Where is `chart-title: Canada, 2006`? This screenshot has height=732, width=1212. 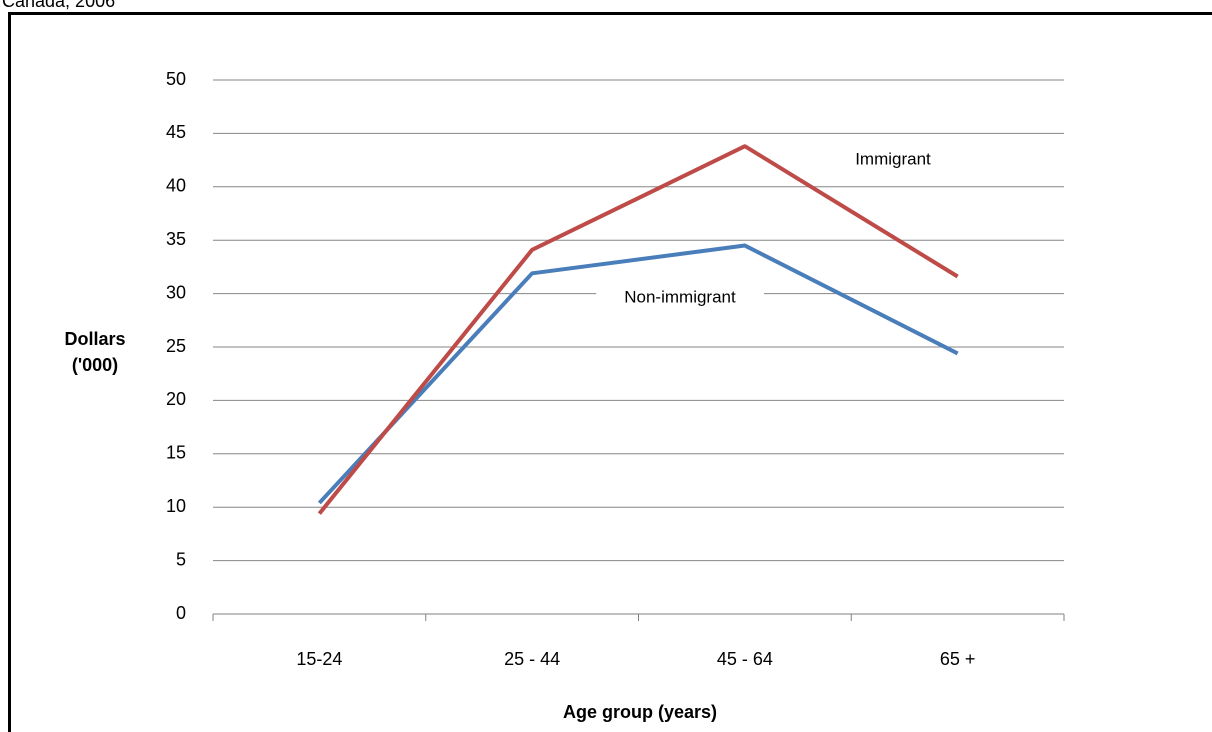 chart-title: Canada, 2006 is located at coordinates (58, 5).